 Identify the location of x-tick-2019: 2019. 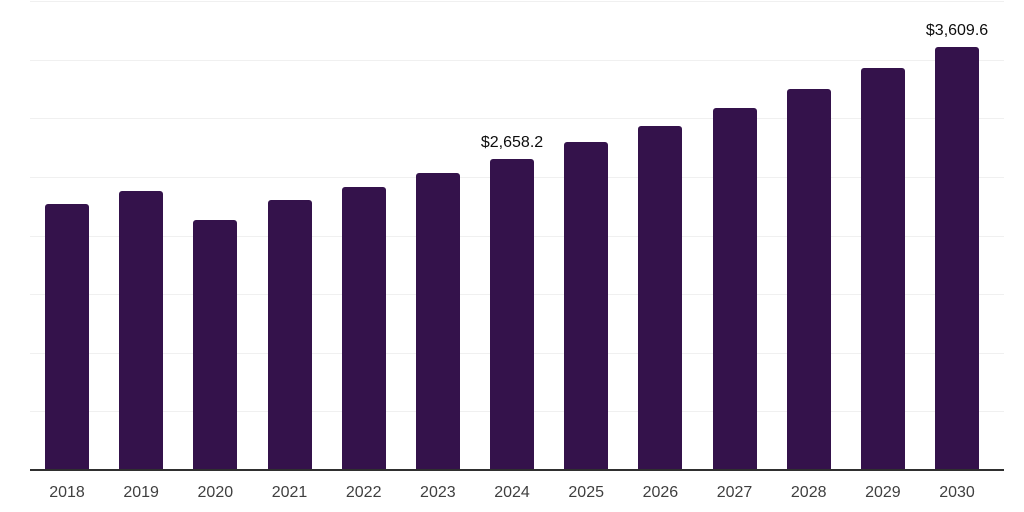
(141, 492).